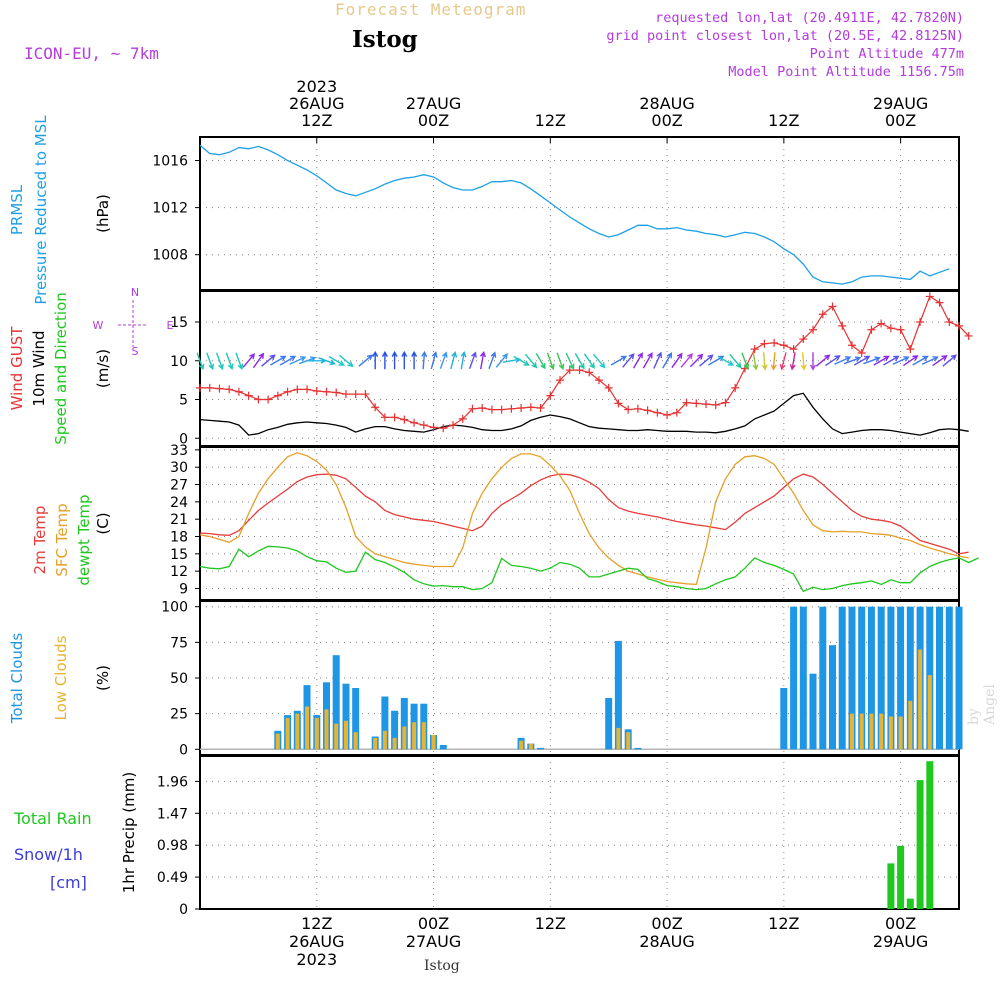 The width and height of the screenshot is (1000, 1000). Describe the element at coordinates (170, 256) in the screenshot. I see `y-tick-label: 1008` at that location.